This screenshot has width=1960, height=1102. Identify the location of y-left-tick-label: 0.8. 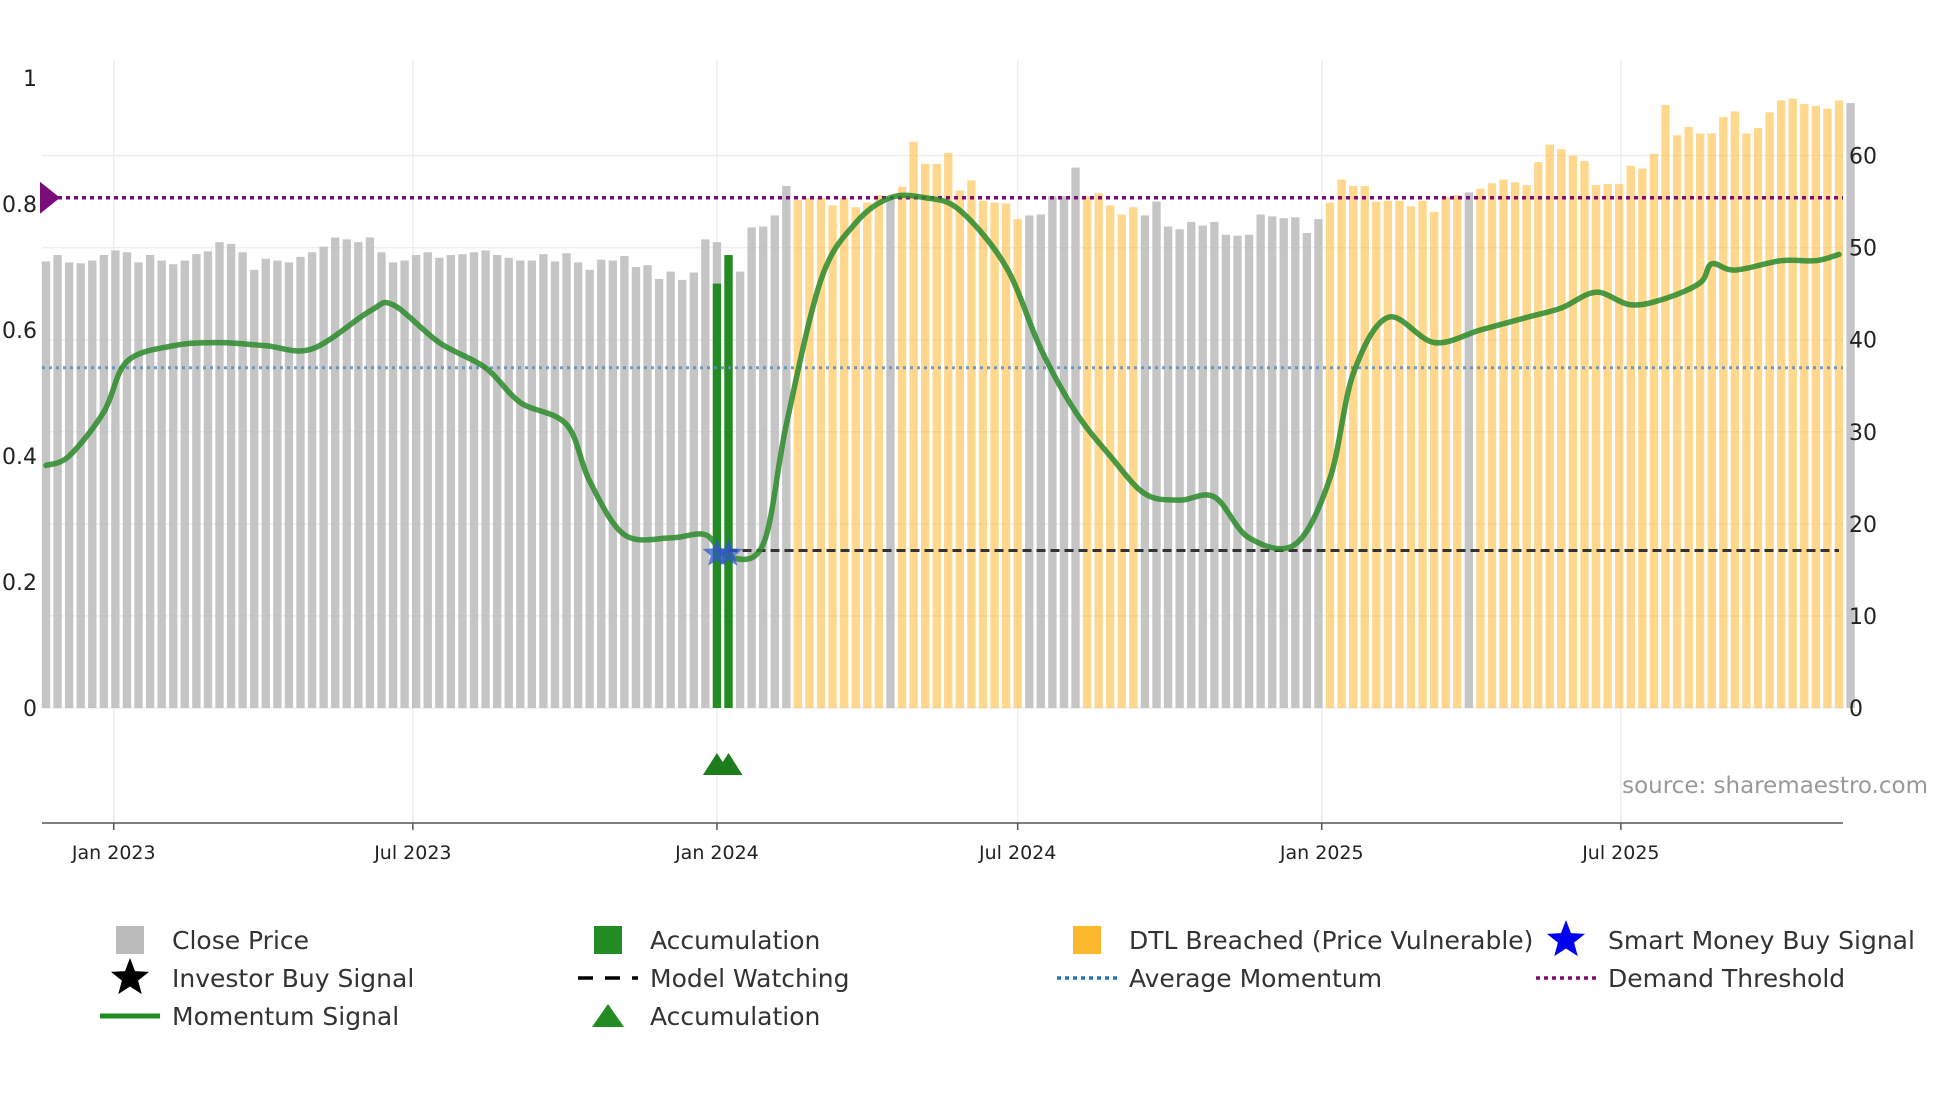
(19, 205).